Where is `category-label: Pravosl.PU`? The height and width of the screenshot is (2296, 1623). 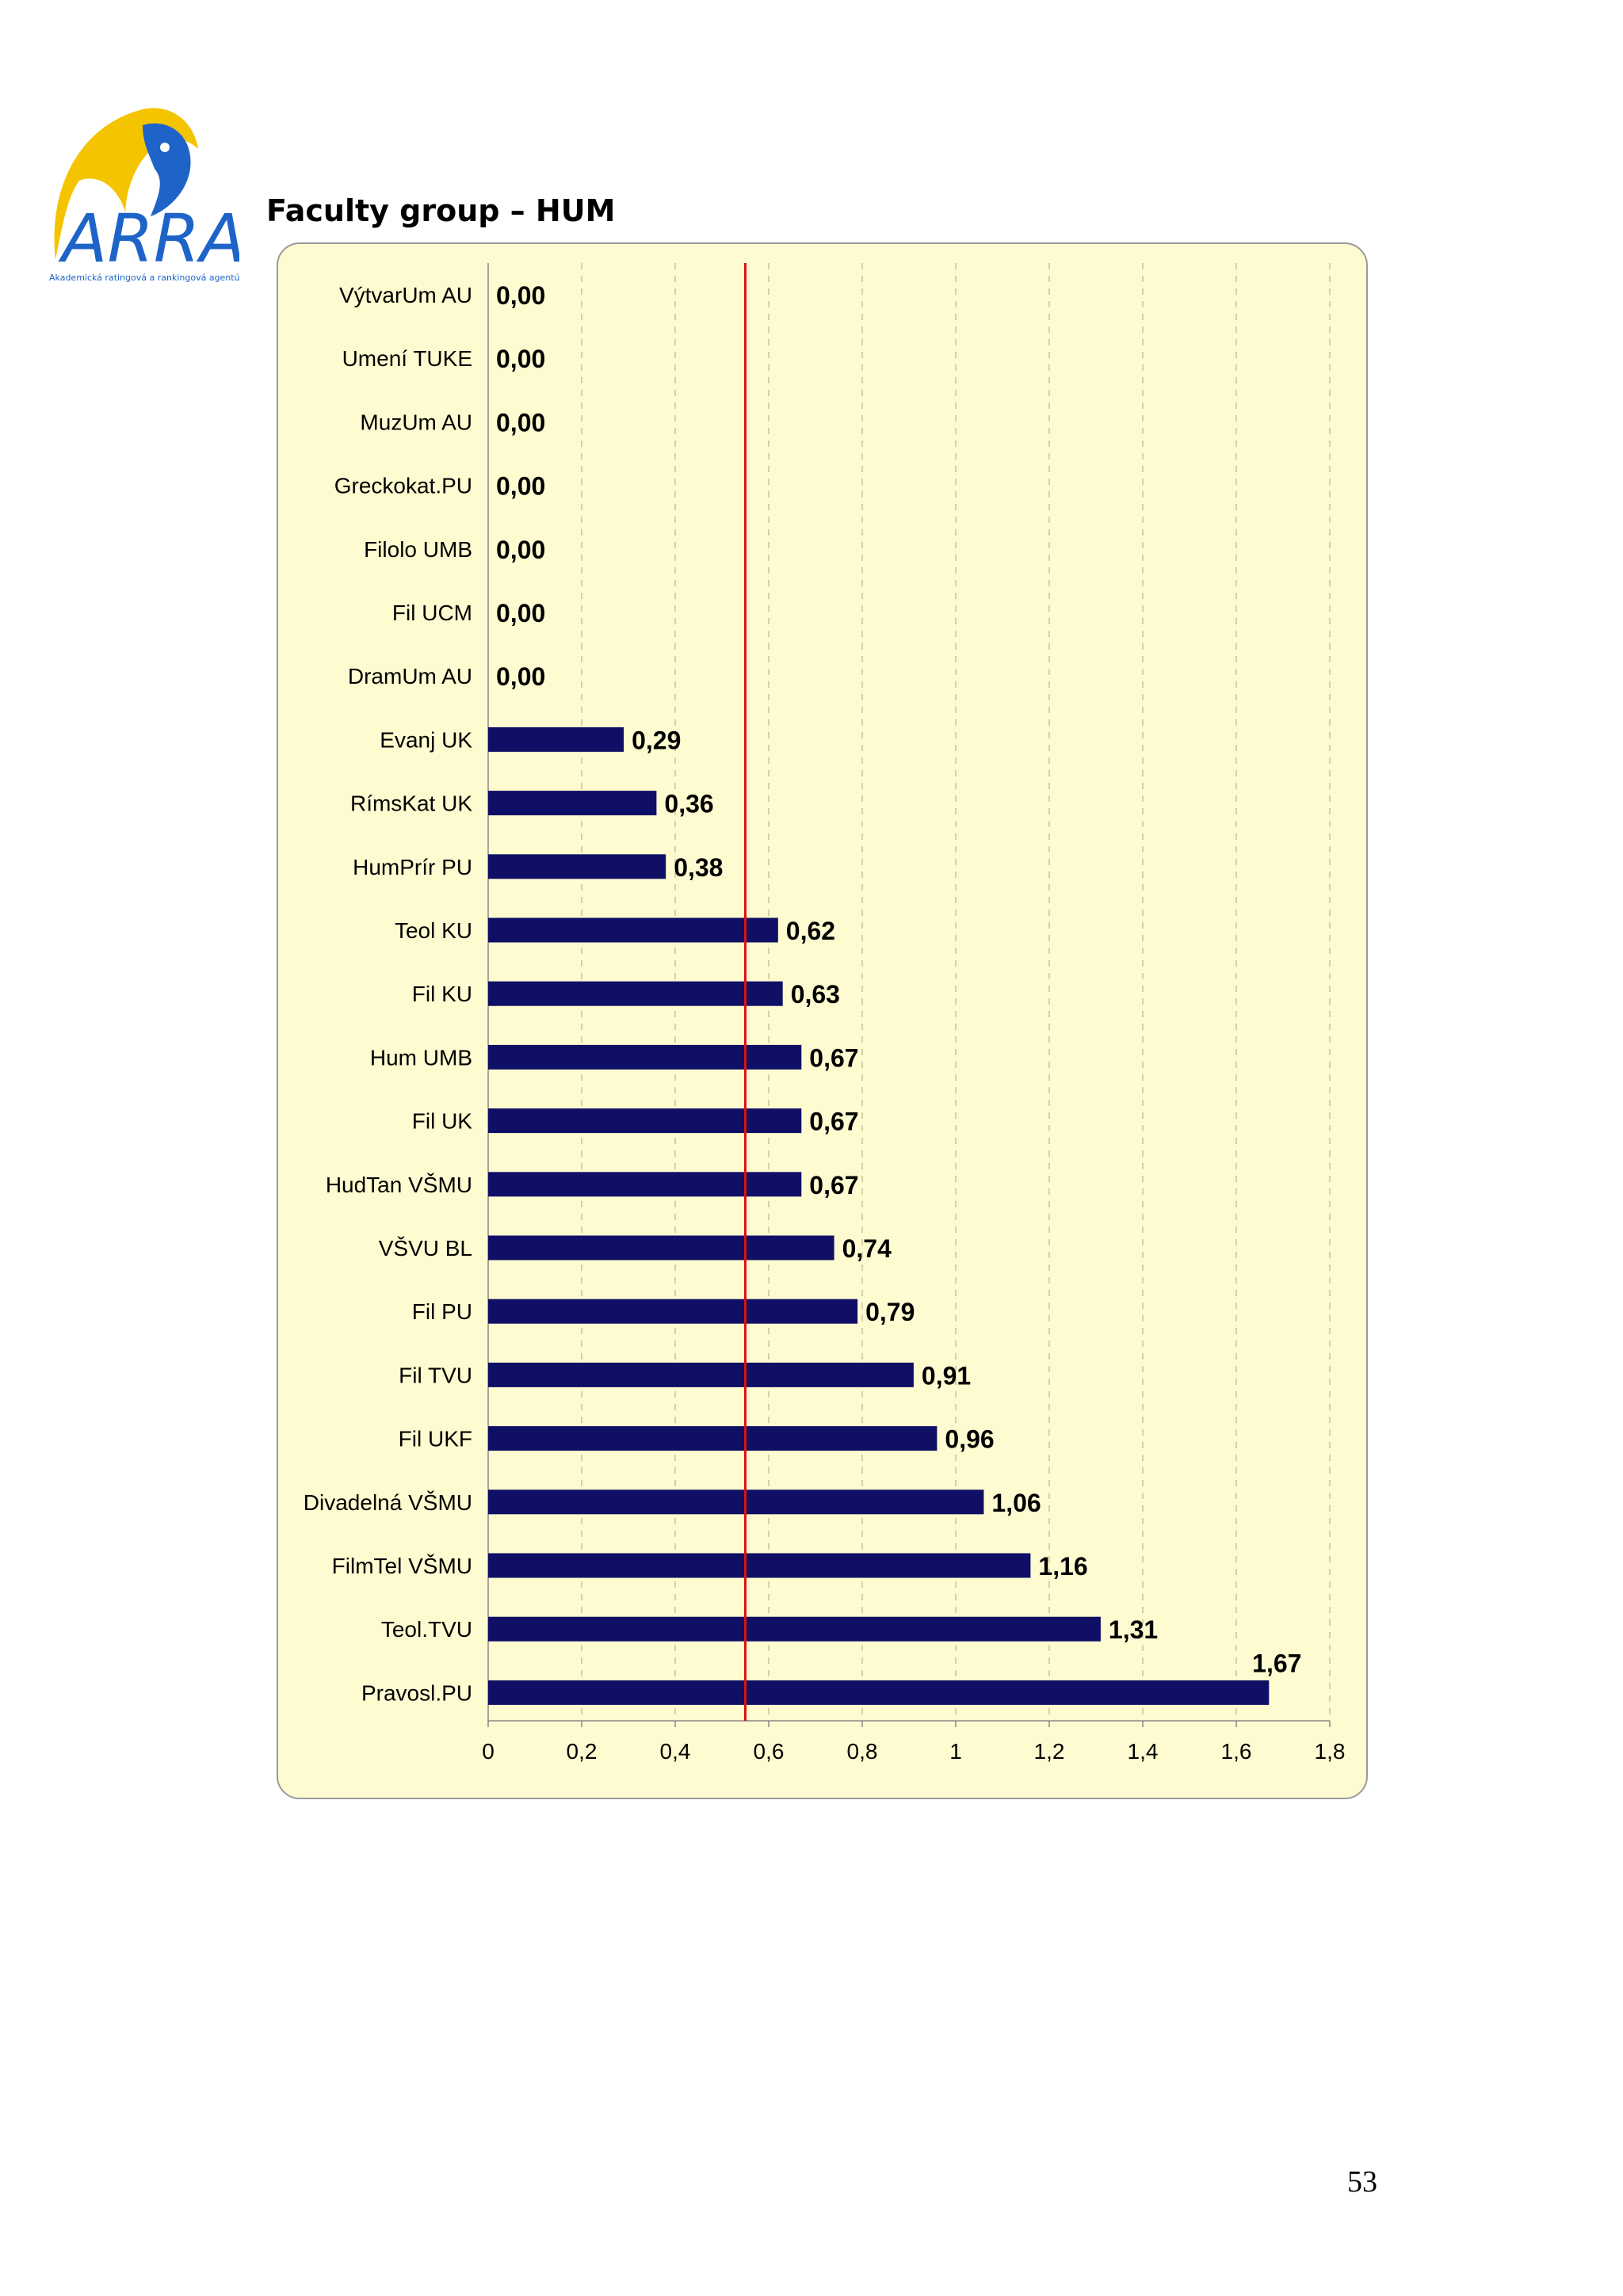
category-label: Pravosl.PU is located at coordinates (416, 1692).